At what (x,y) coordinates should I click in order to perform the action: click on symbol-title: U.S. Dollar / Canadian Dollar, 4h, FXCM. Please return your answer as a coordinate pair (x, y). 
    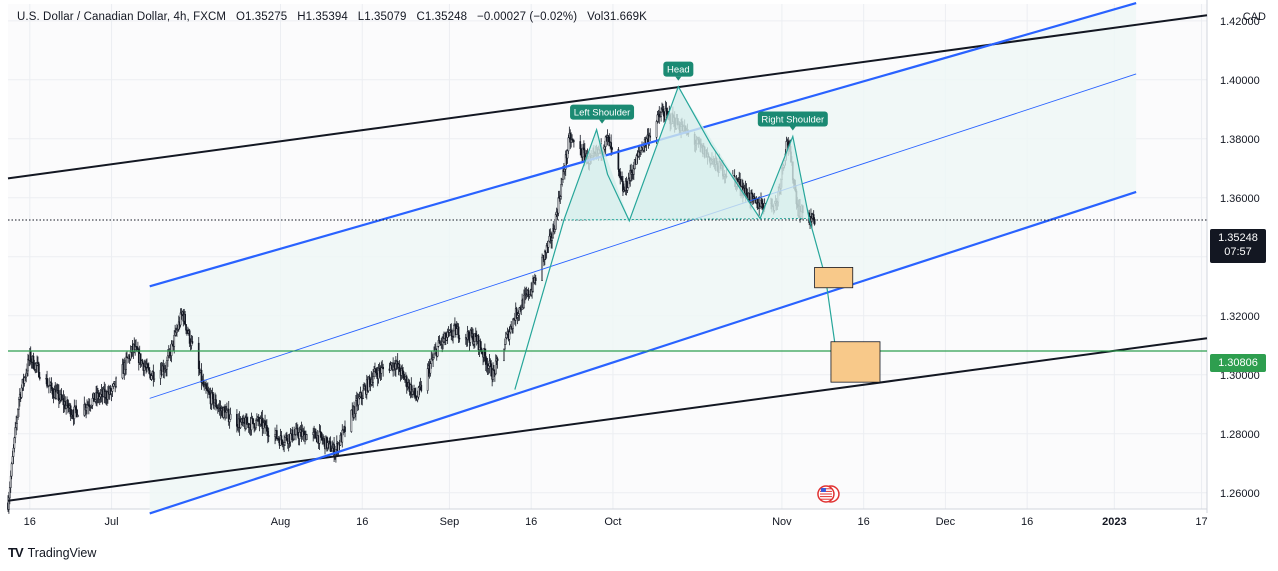
    Looking at the image, I should click on (122, 17).